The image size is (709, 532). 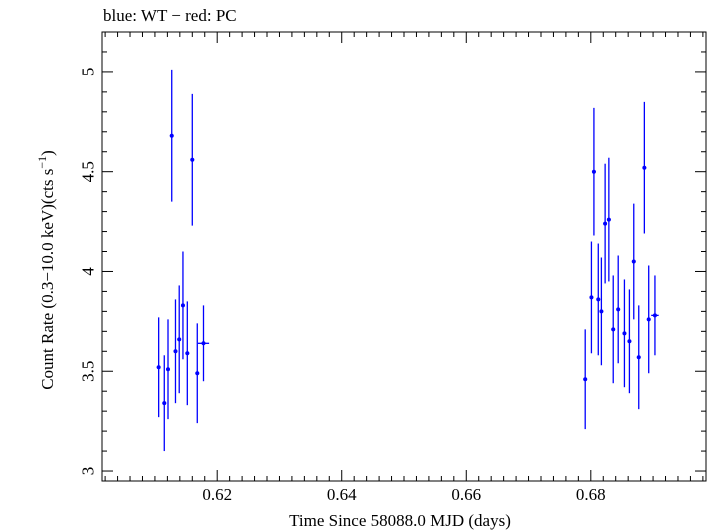 I want to click on y-tick-label: 4, so click(x=88, y=271).